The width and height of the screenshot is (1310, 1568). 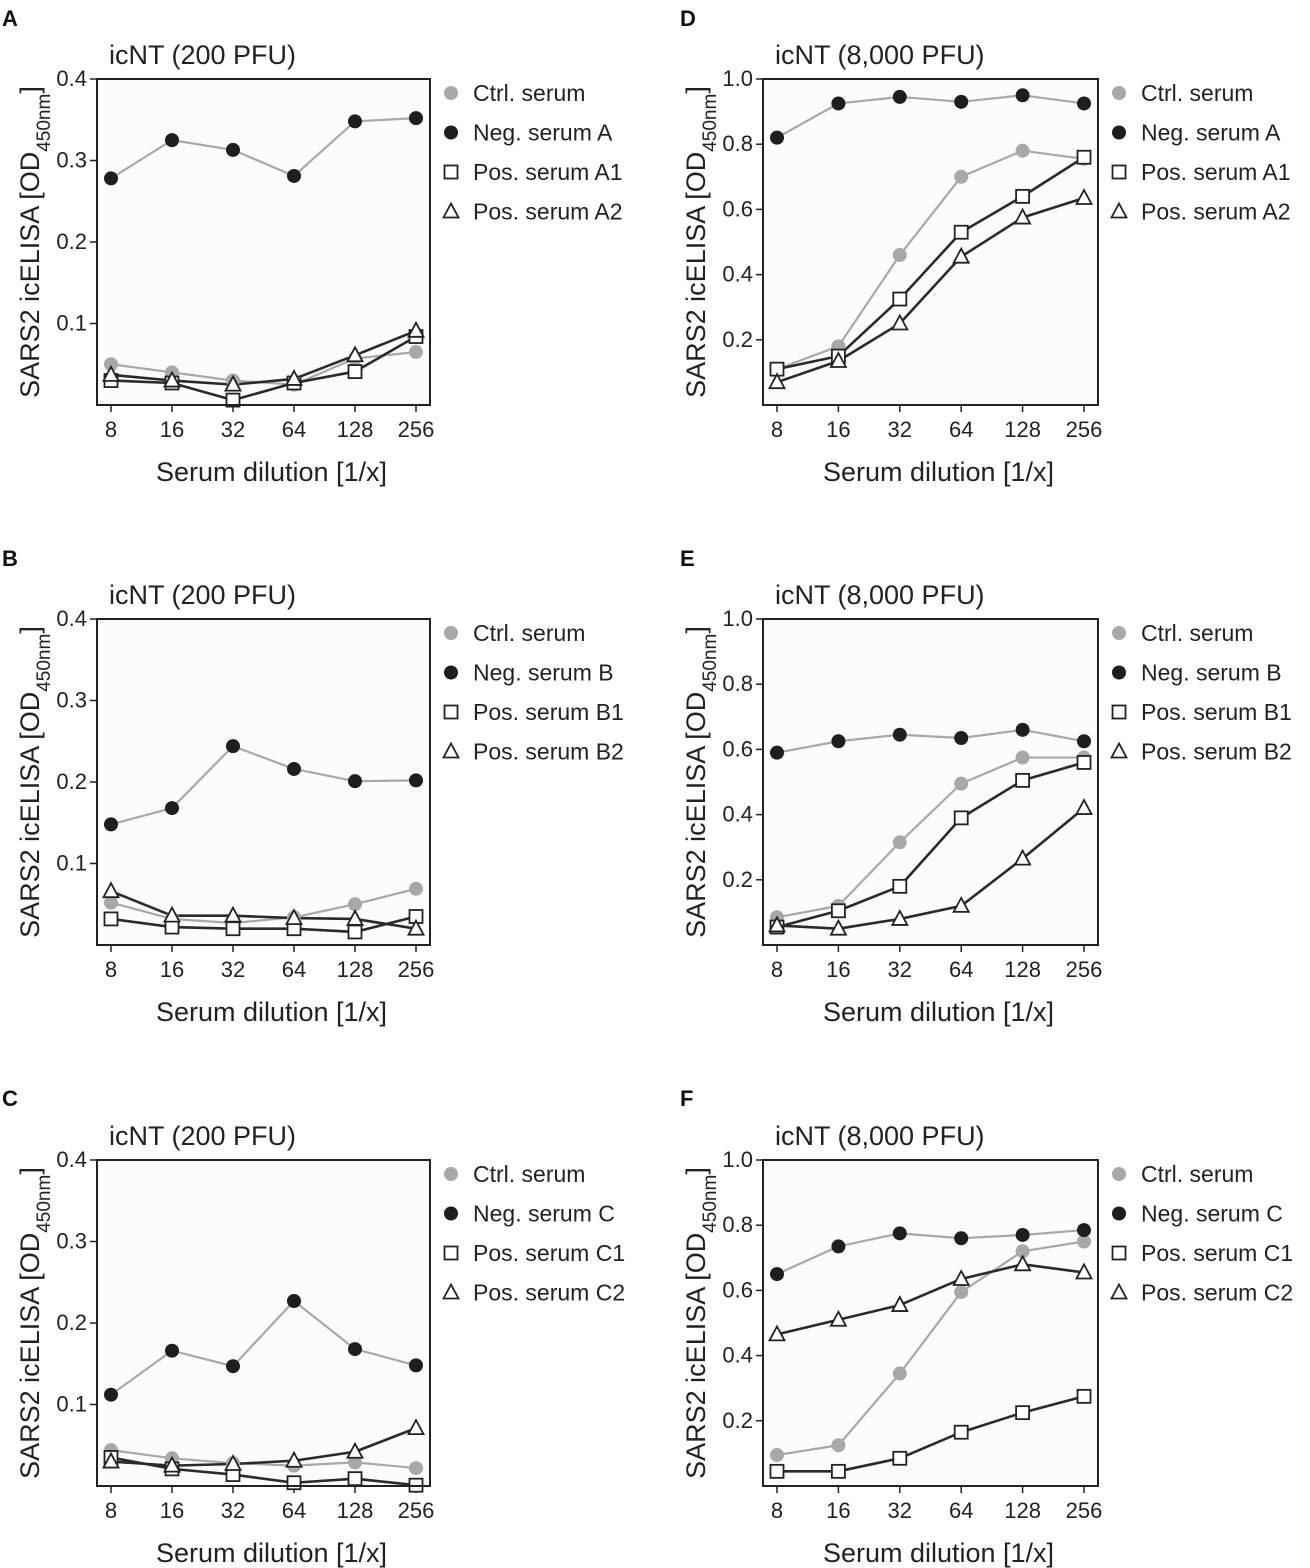 I want to click on y-tick-label: 1.0, so click(x=737, y=1159).